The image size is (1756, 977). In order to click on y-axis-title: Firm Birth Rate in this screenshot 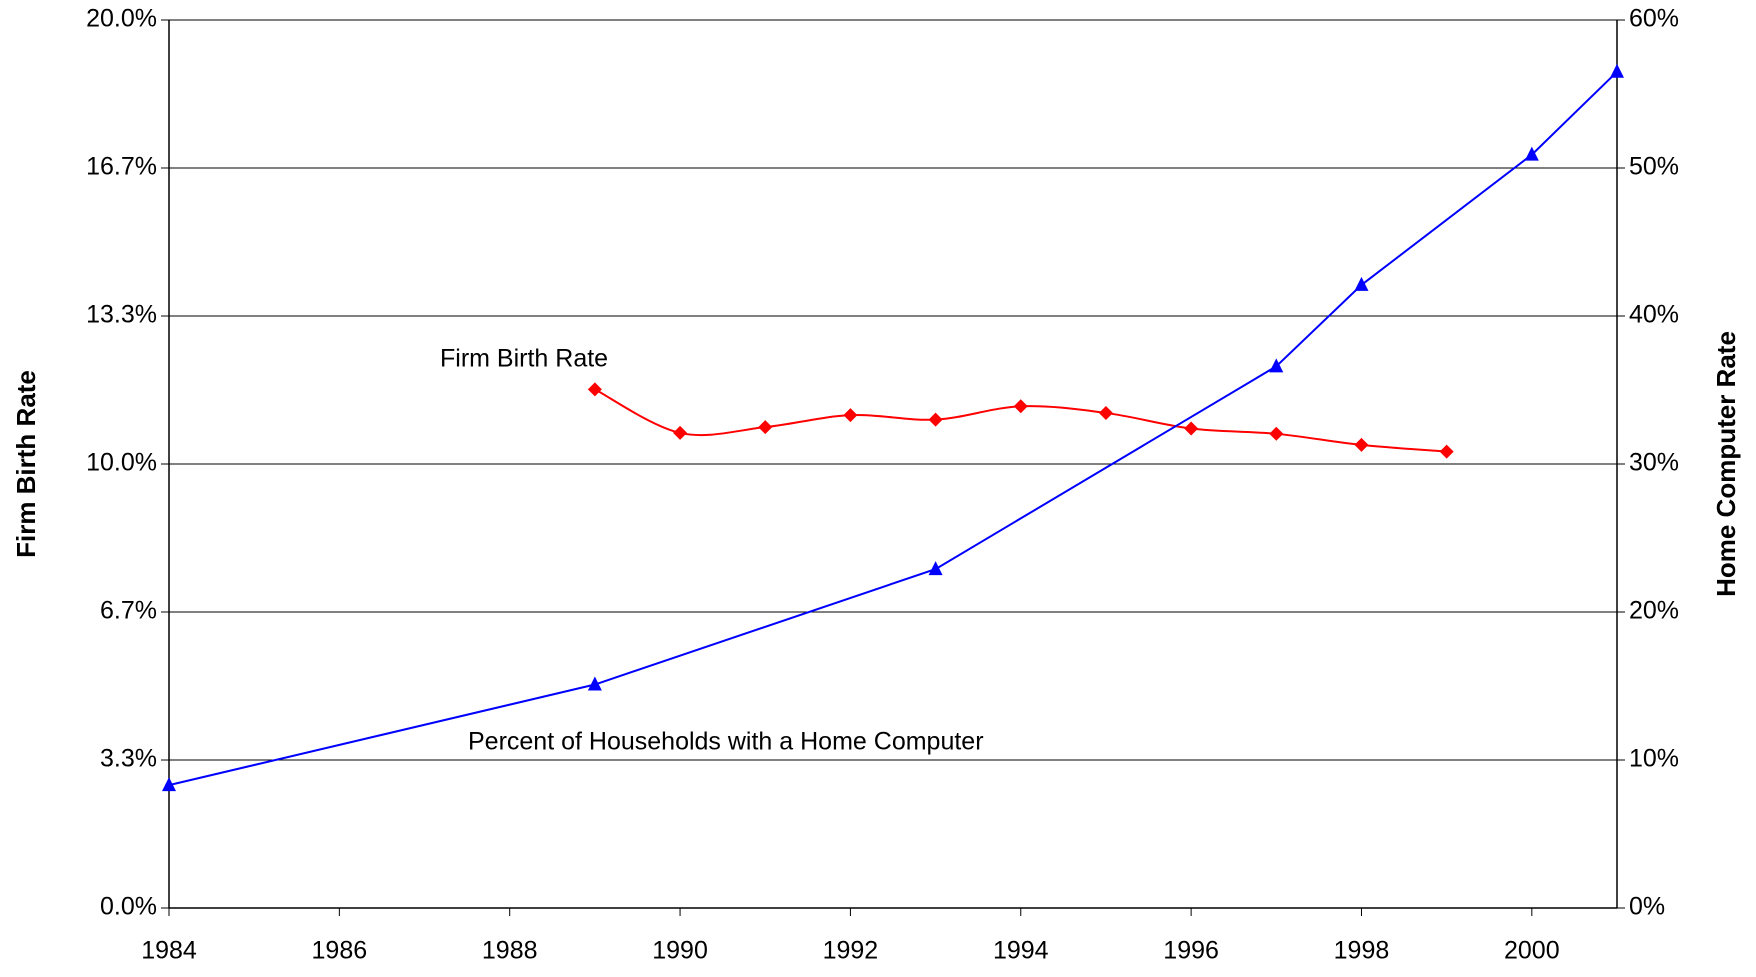, I will do `click(26, 464)`.